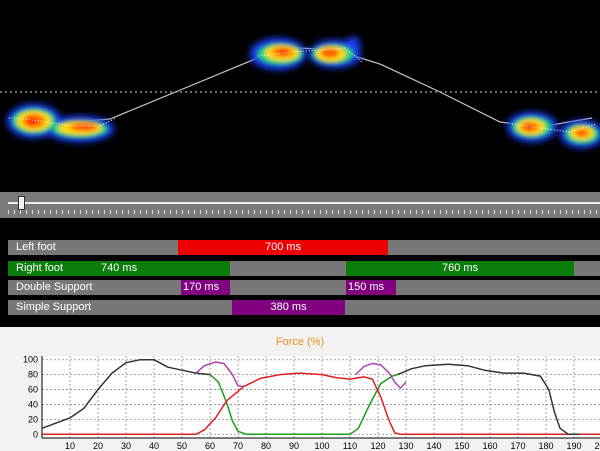 The width and height of the screenshot is (600, 451). What do you see at coordinates (98, 446) in the screenshot?
I see `x-tick-label: 20` at bounding box center [98, 446].